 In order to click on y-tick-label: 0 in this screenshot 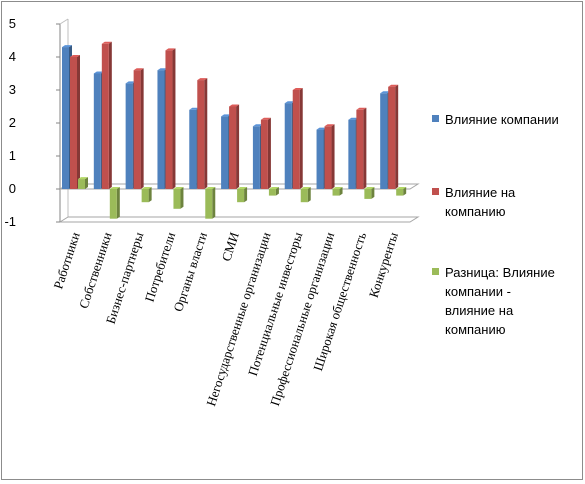, I will do `click(12, 188)`.